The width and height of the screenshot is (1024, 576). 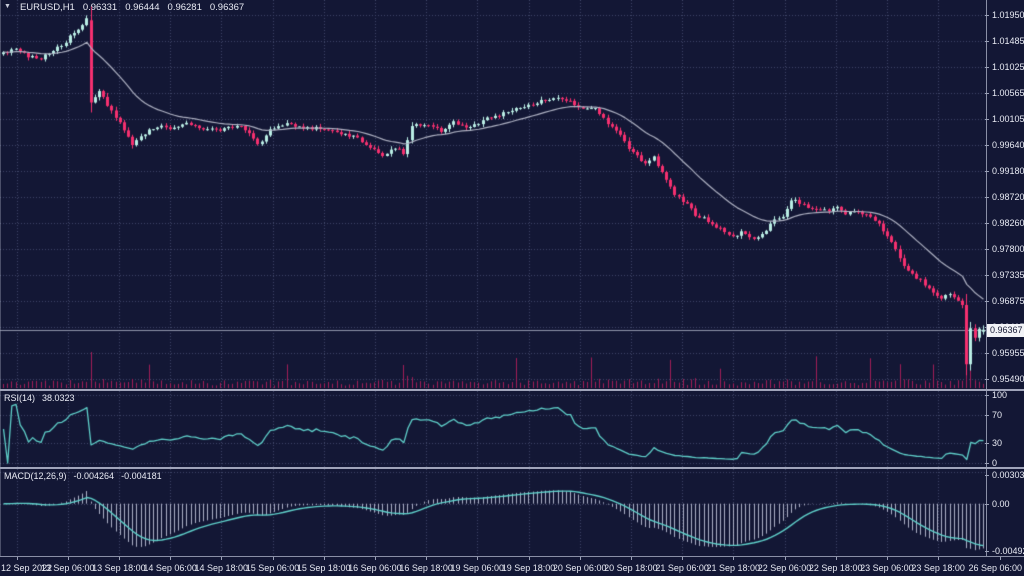 What do you see at coordinates (1008, 353) in the screenshot?
I see `price-tick-label: 0.95955` at bounding box center [1008, 353].